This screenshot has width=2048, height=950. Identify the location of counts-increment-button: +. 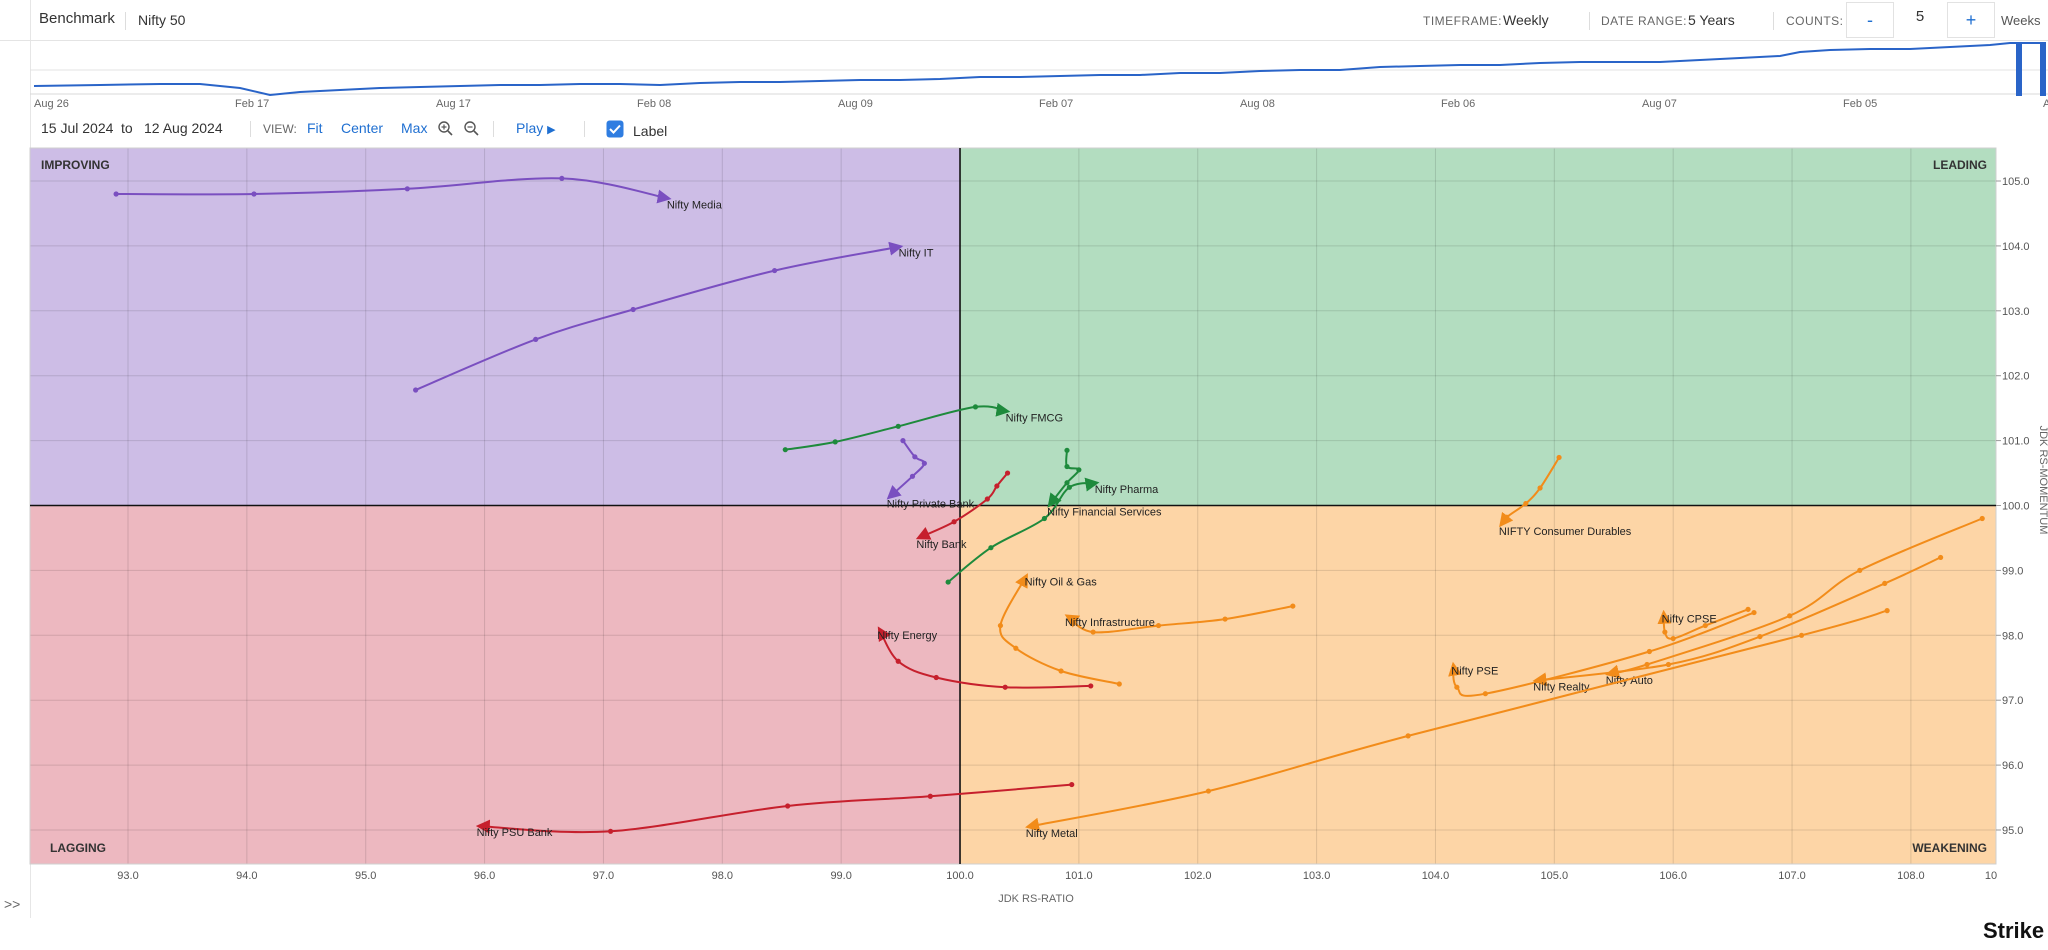
(1971, 20).